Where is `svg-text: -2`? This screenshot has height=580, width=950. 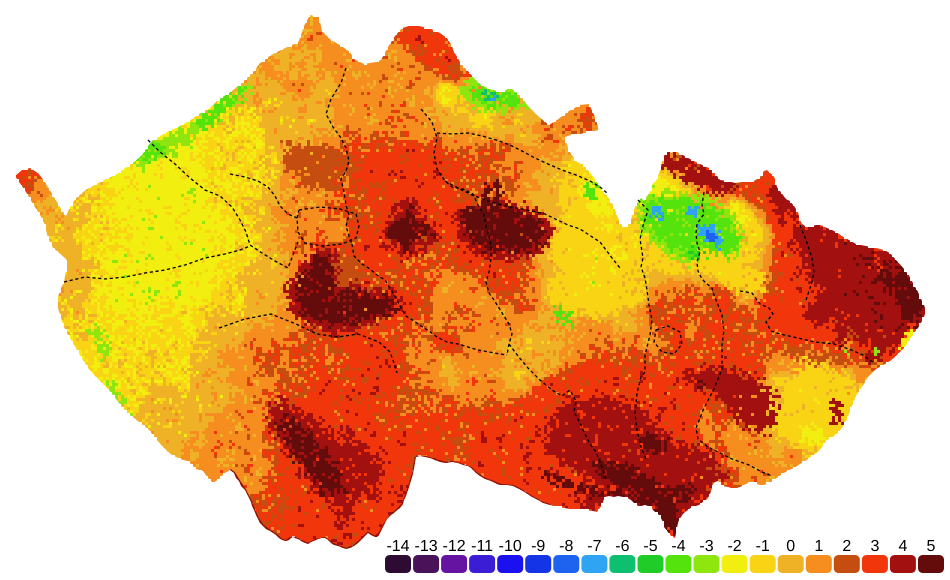
svg-text: -2 is located at coordinates (734, 546).